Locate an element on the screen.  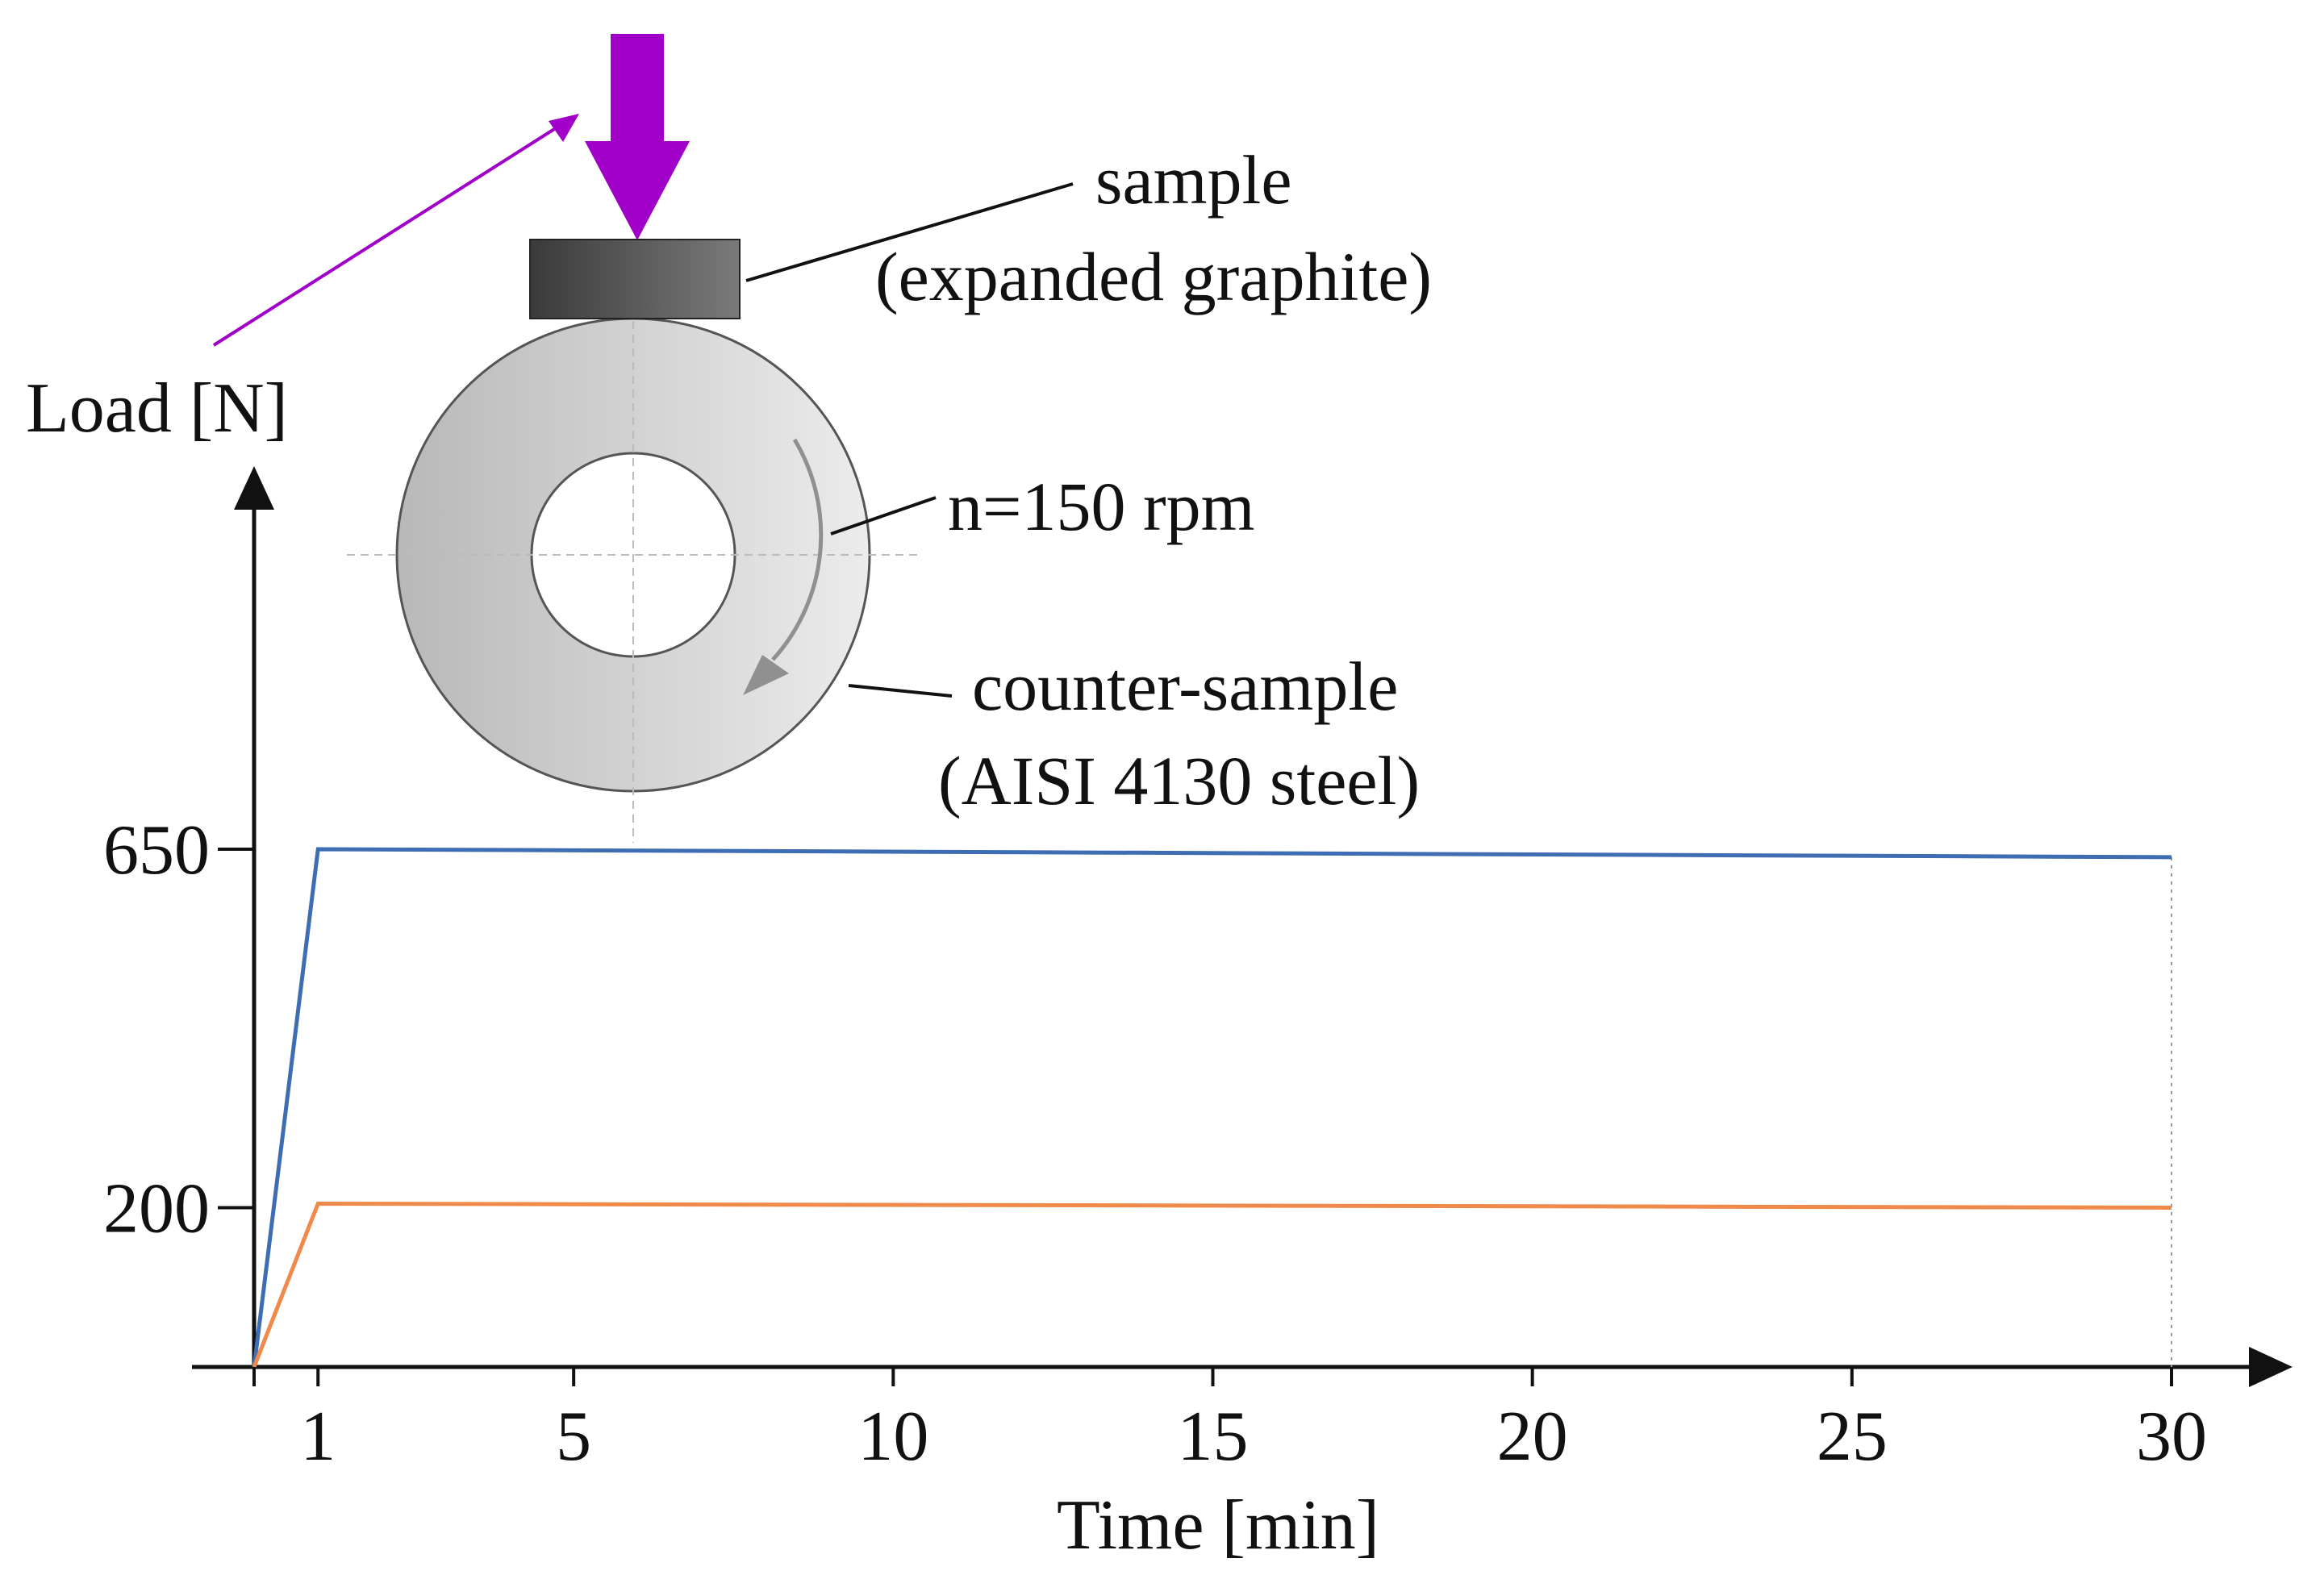
rotation-arrow-icon is located at coordinates (783, 566).